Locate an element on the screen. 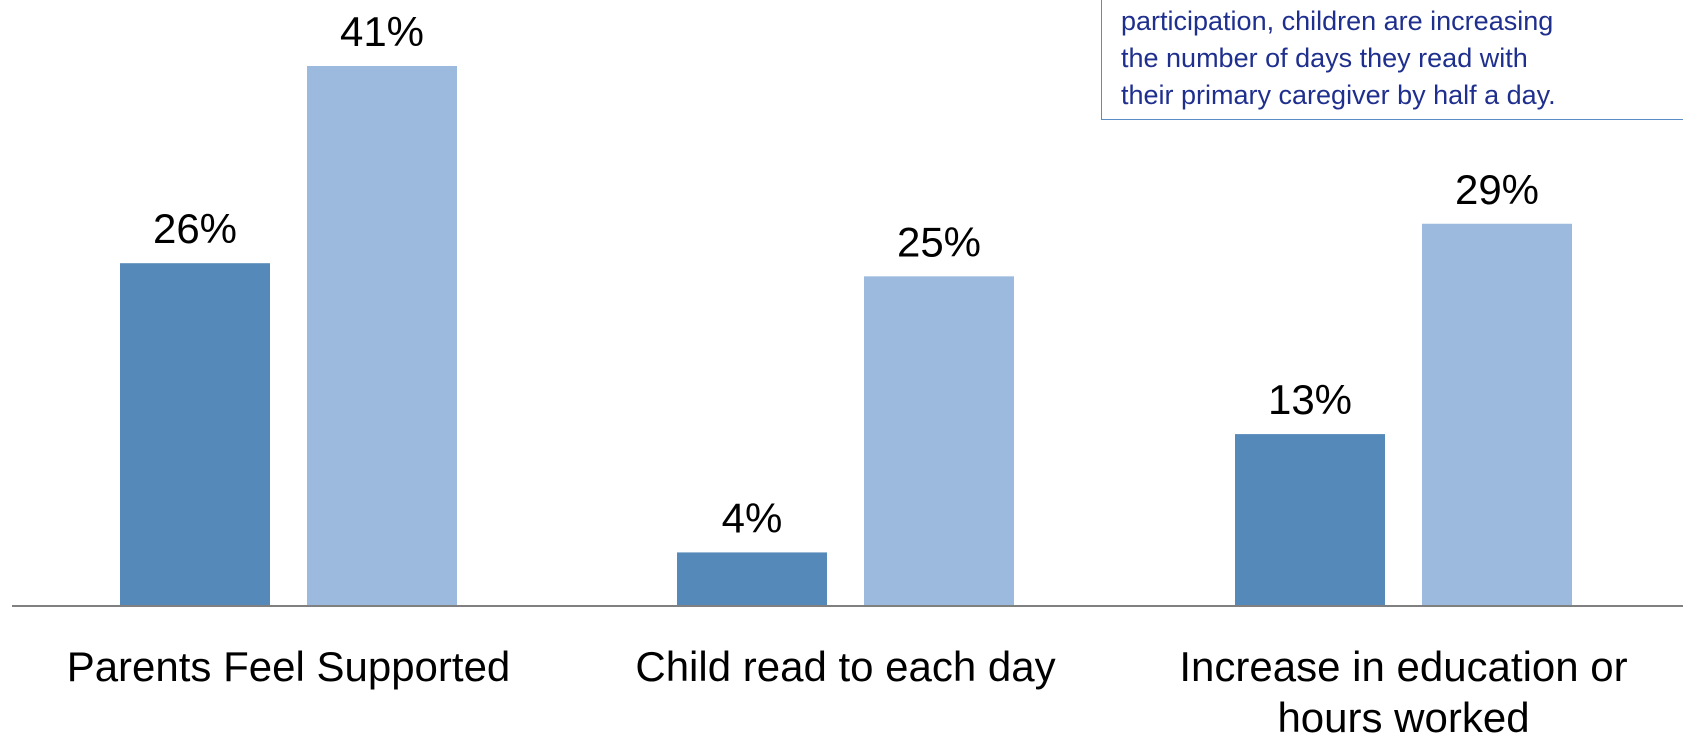 The width and height of the screenshot is (1683, 733). data-label: 4% is located at coordinates (752, 517).